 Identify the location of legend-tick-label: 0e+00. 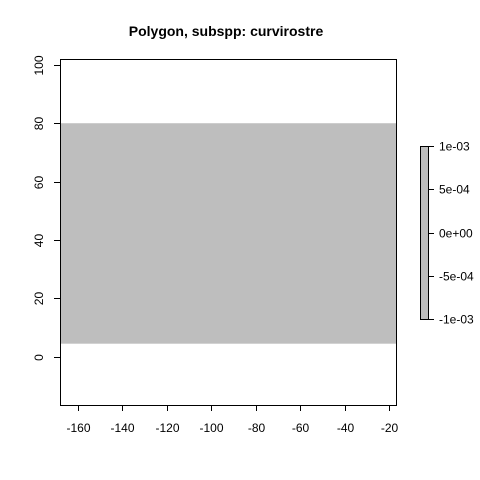
(456, 234).